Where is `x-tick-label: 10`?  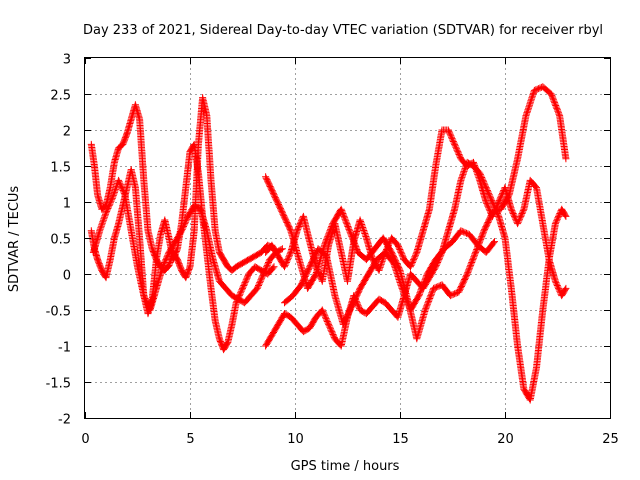 x-tick-label: 10 is located at coordinates (295, 439).